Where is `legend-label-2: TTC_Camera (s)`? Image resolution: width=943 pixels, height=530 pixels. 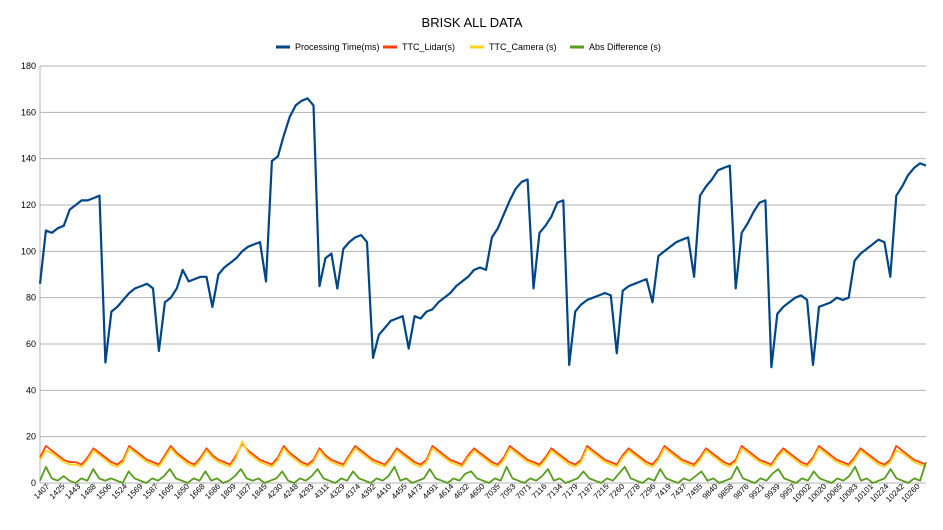 legend-label-2: TTC_Camera (s) is located at coordinates (523, 47).